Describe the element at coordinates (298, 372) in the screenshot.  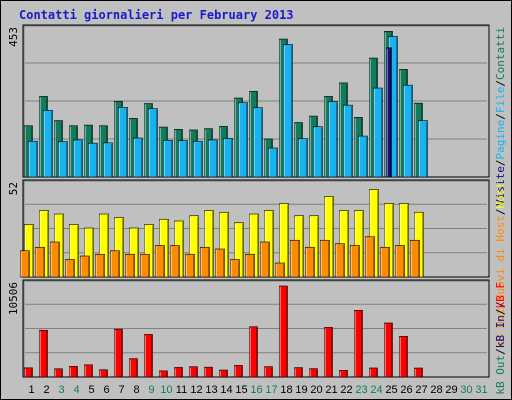
I see `bar-kb-f-day-19-fill` at that location.